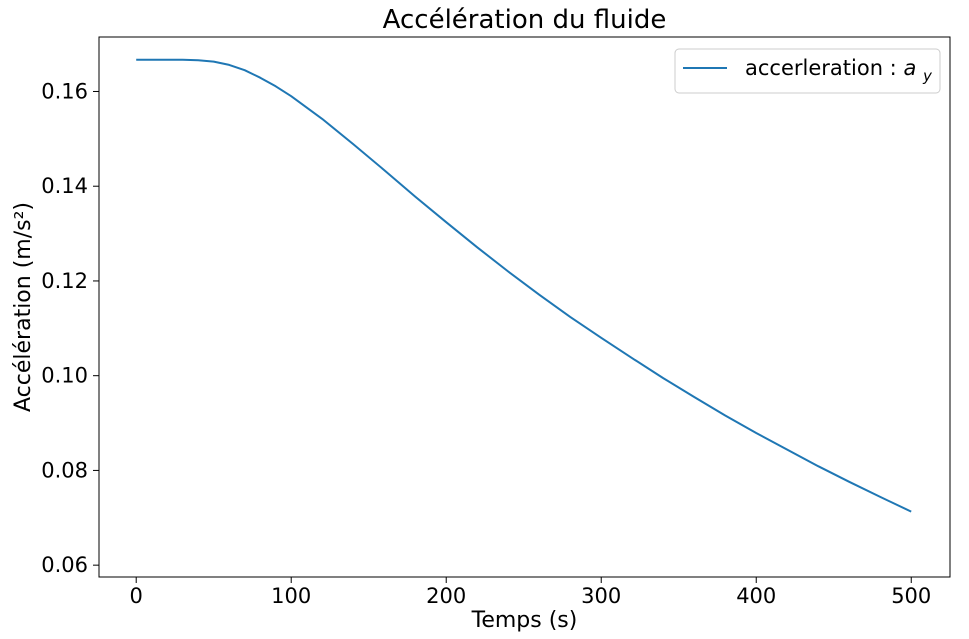 This screenshot has height=639, width=969. I want to click on legend-label-math-sub: y, so click(927, 76).